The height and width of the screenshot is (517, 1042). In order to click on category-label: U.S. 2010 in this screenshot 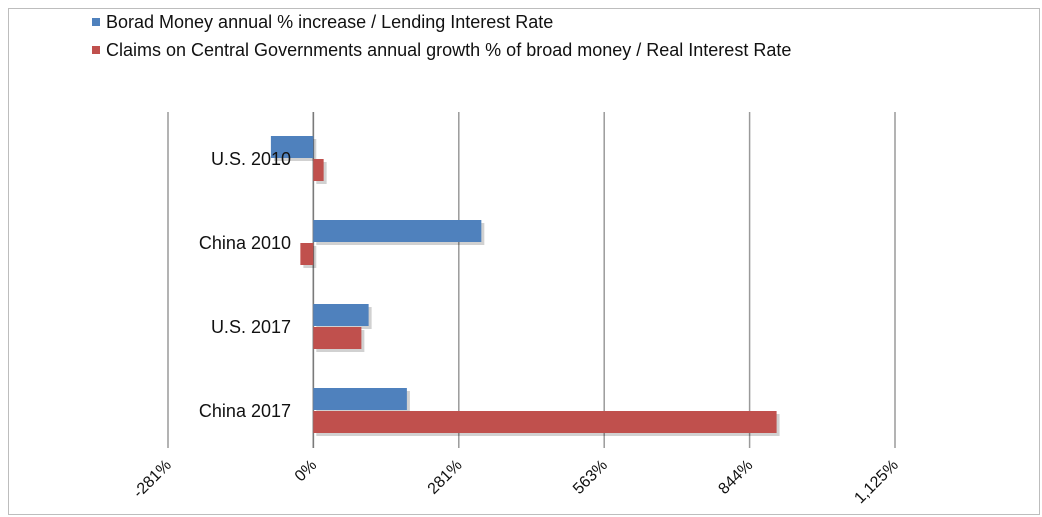, I will do `click(251, 159)`.